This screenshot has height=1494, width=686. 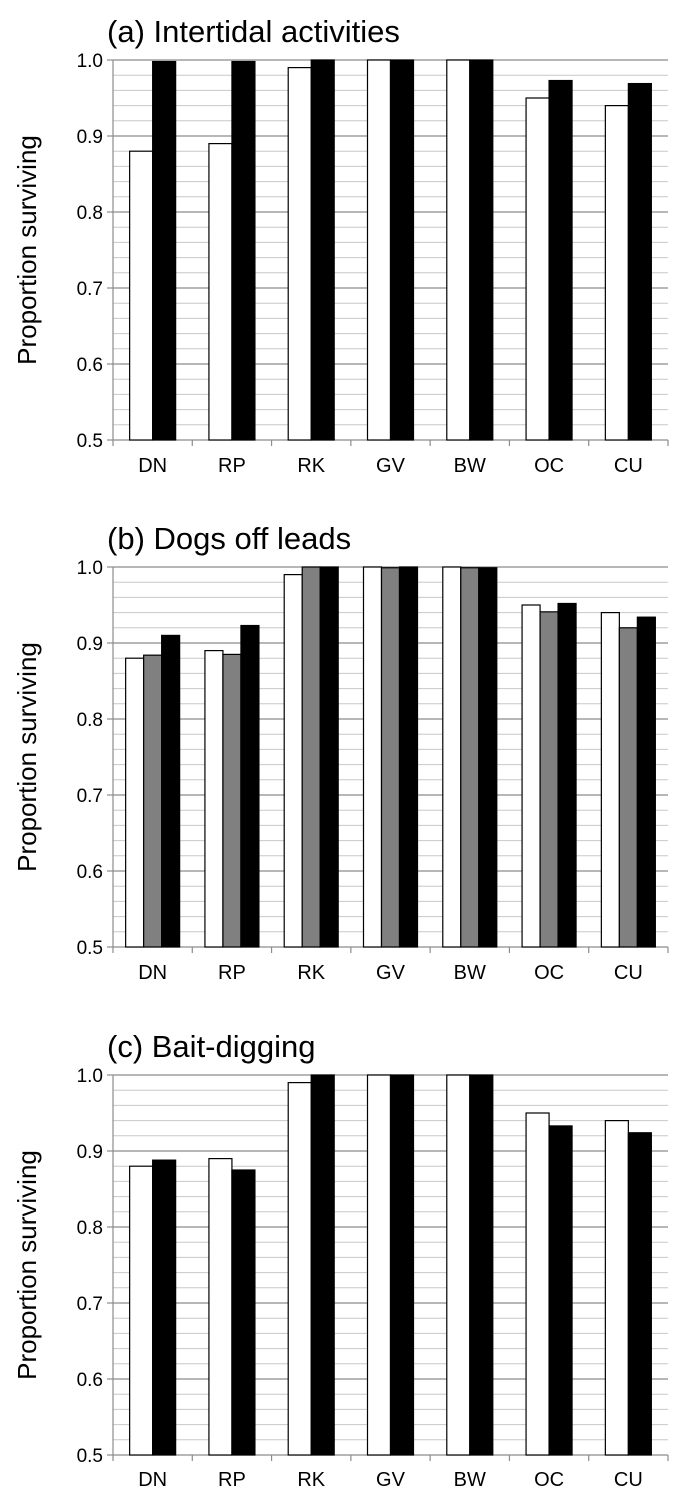 I want to click on chart-title: (c) Bait-digging, so click(x=211, y=1046).